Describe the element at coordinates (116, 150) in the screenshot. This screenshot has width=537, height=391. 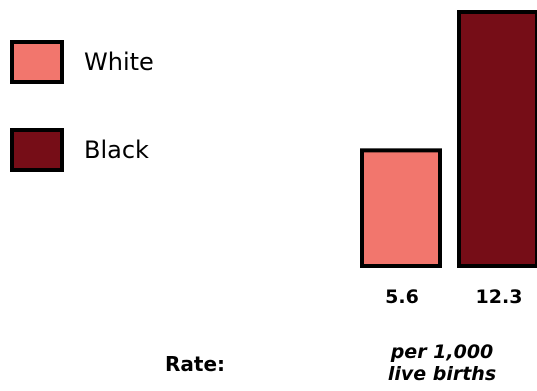
I see `legend-label-black: Black` at that location.